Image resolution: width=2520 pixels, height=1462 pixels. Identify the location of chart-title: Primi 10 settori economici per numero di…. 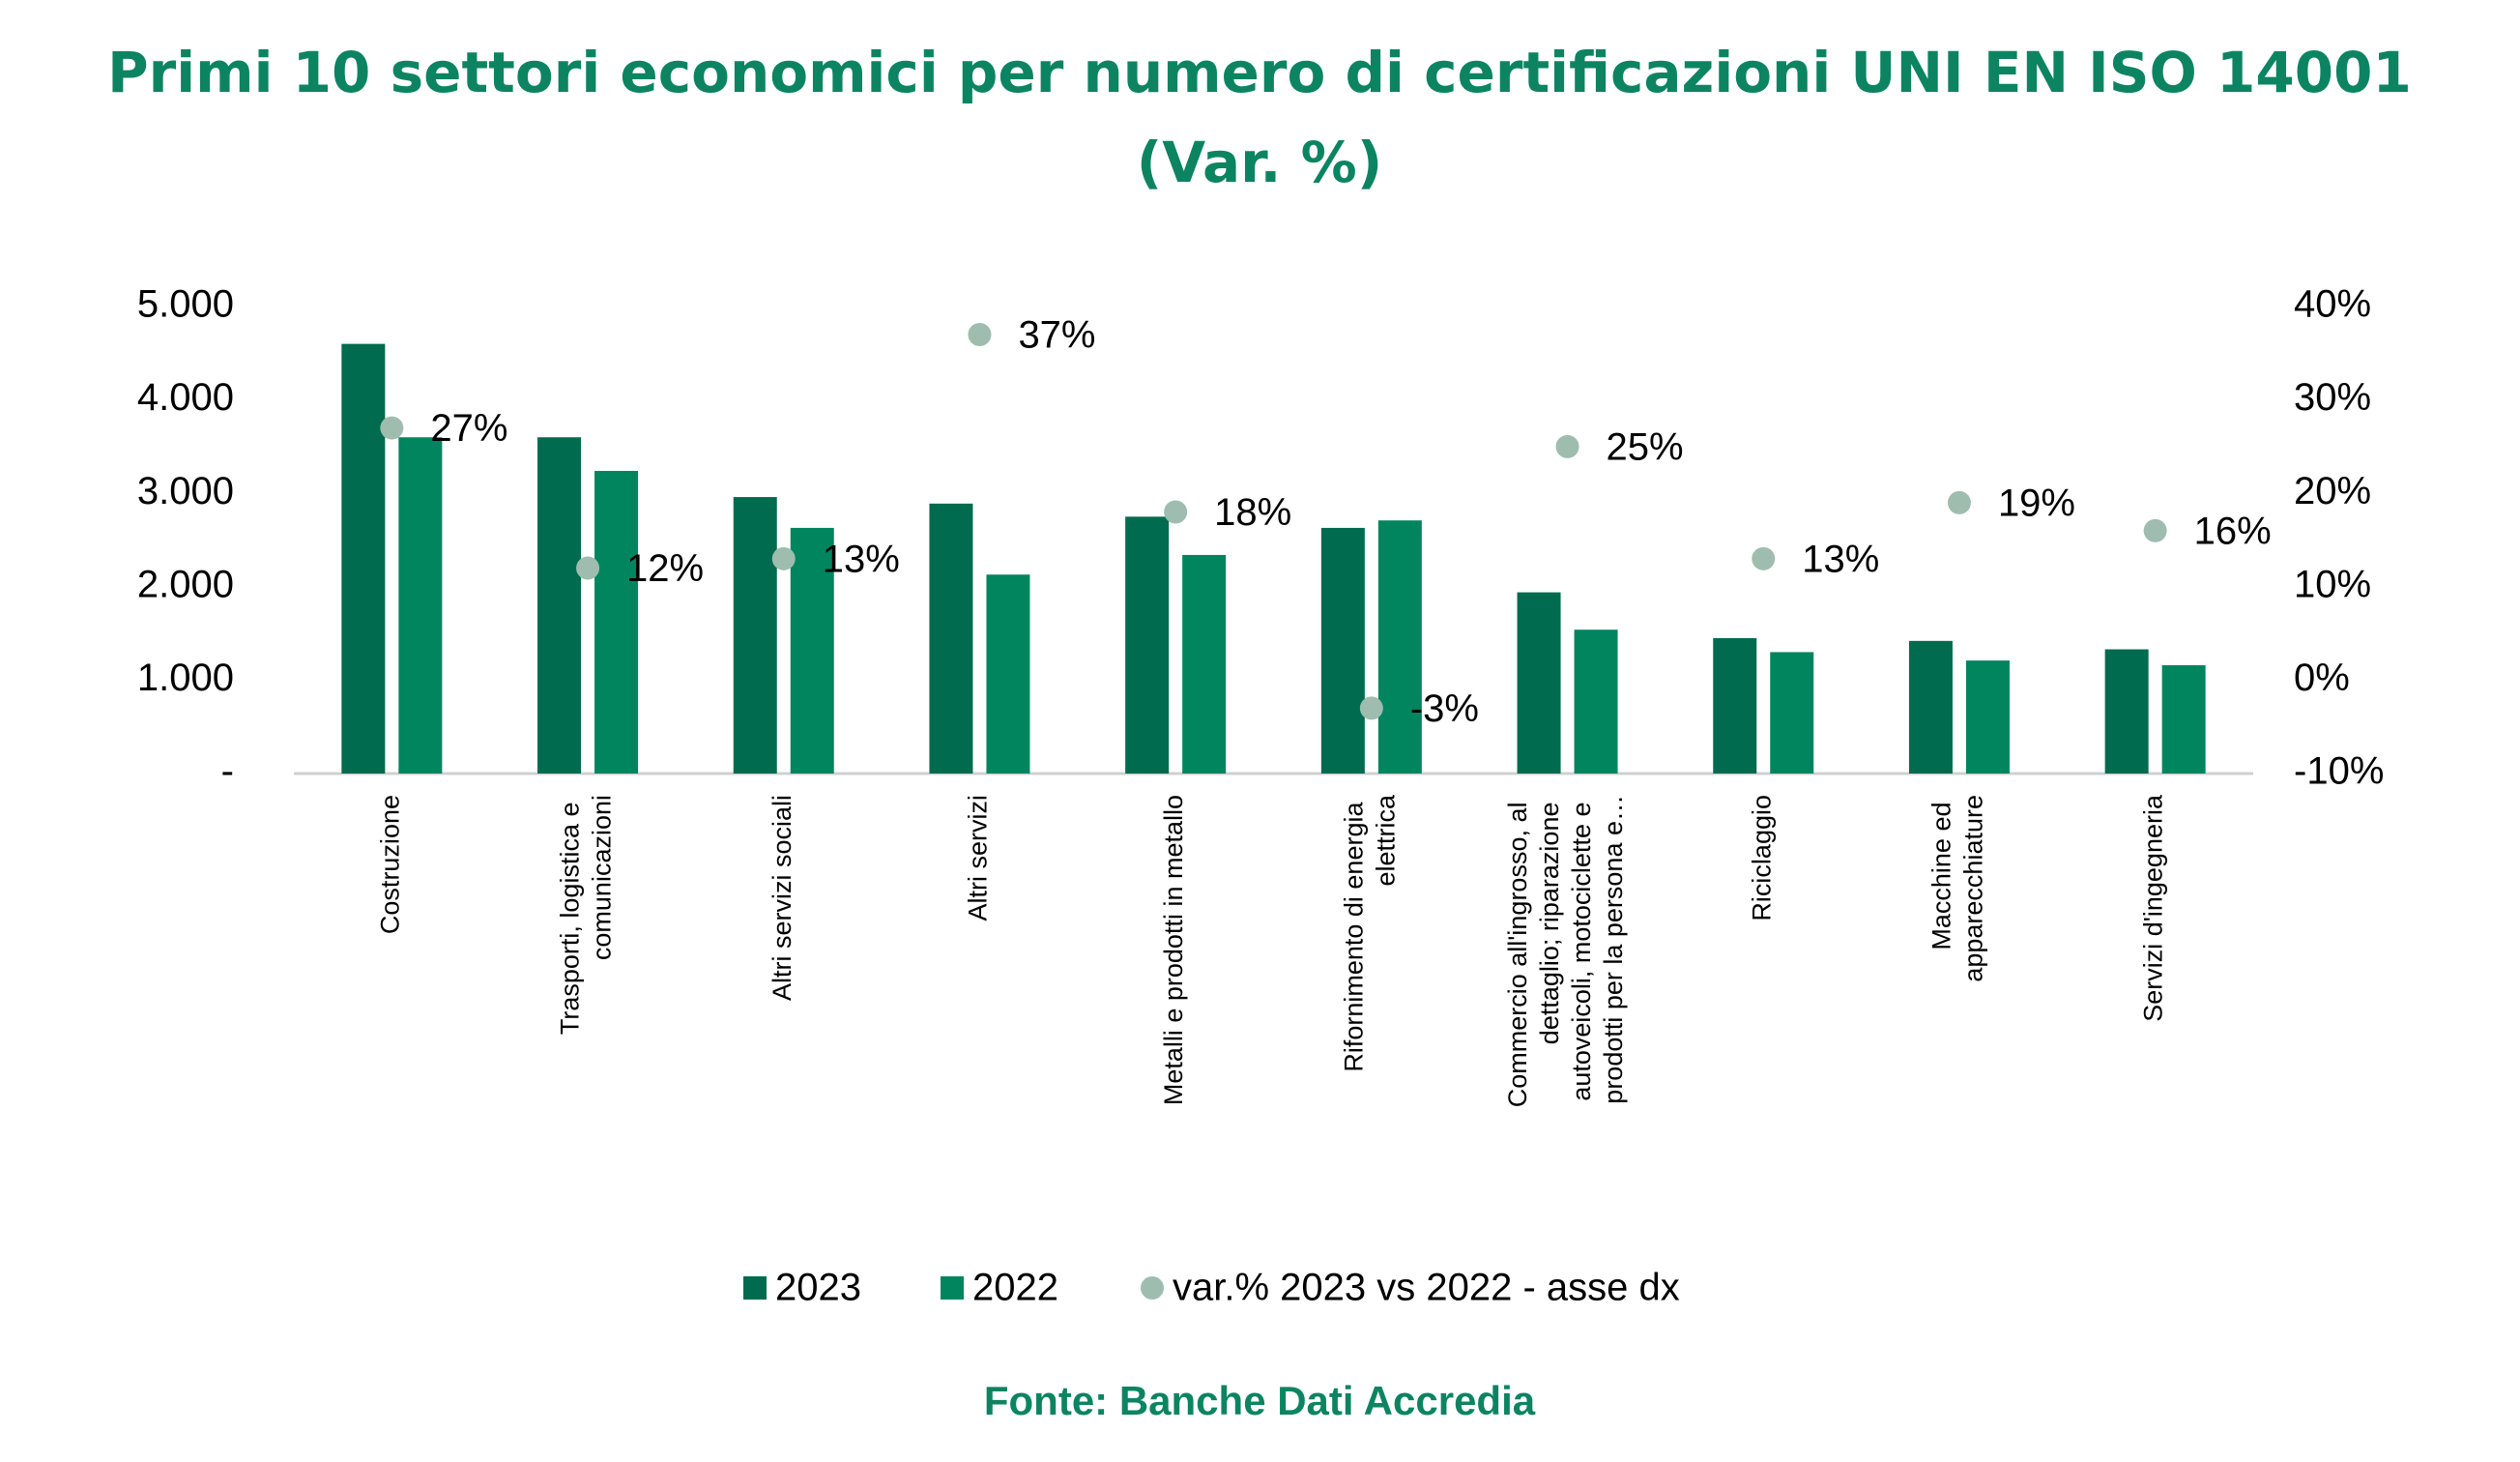
(1259, 72).